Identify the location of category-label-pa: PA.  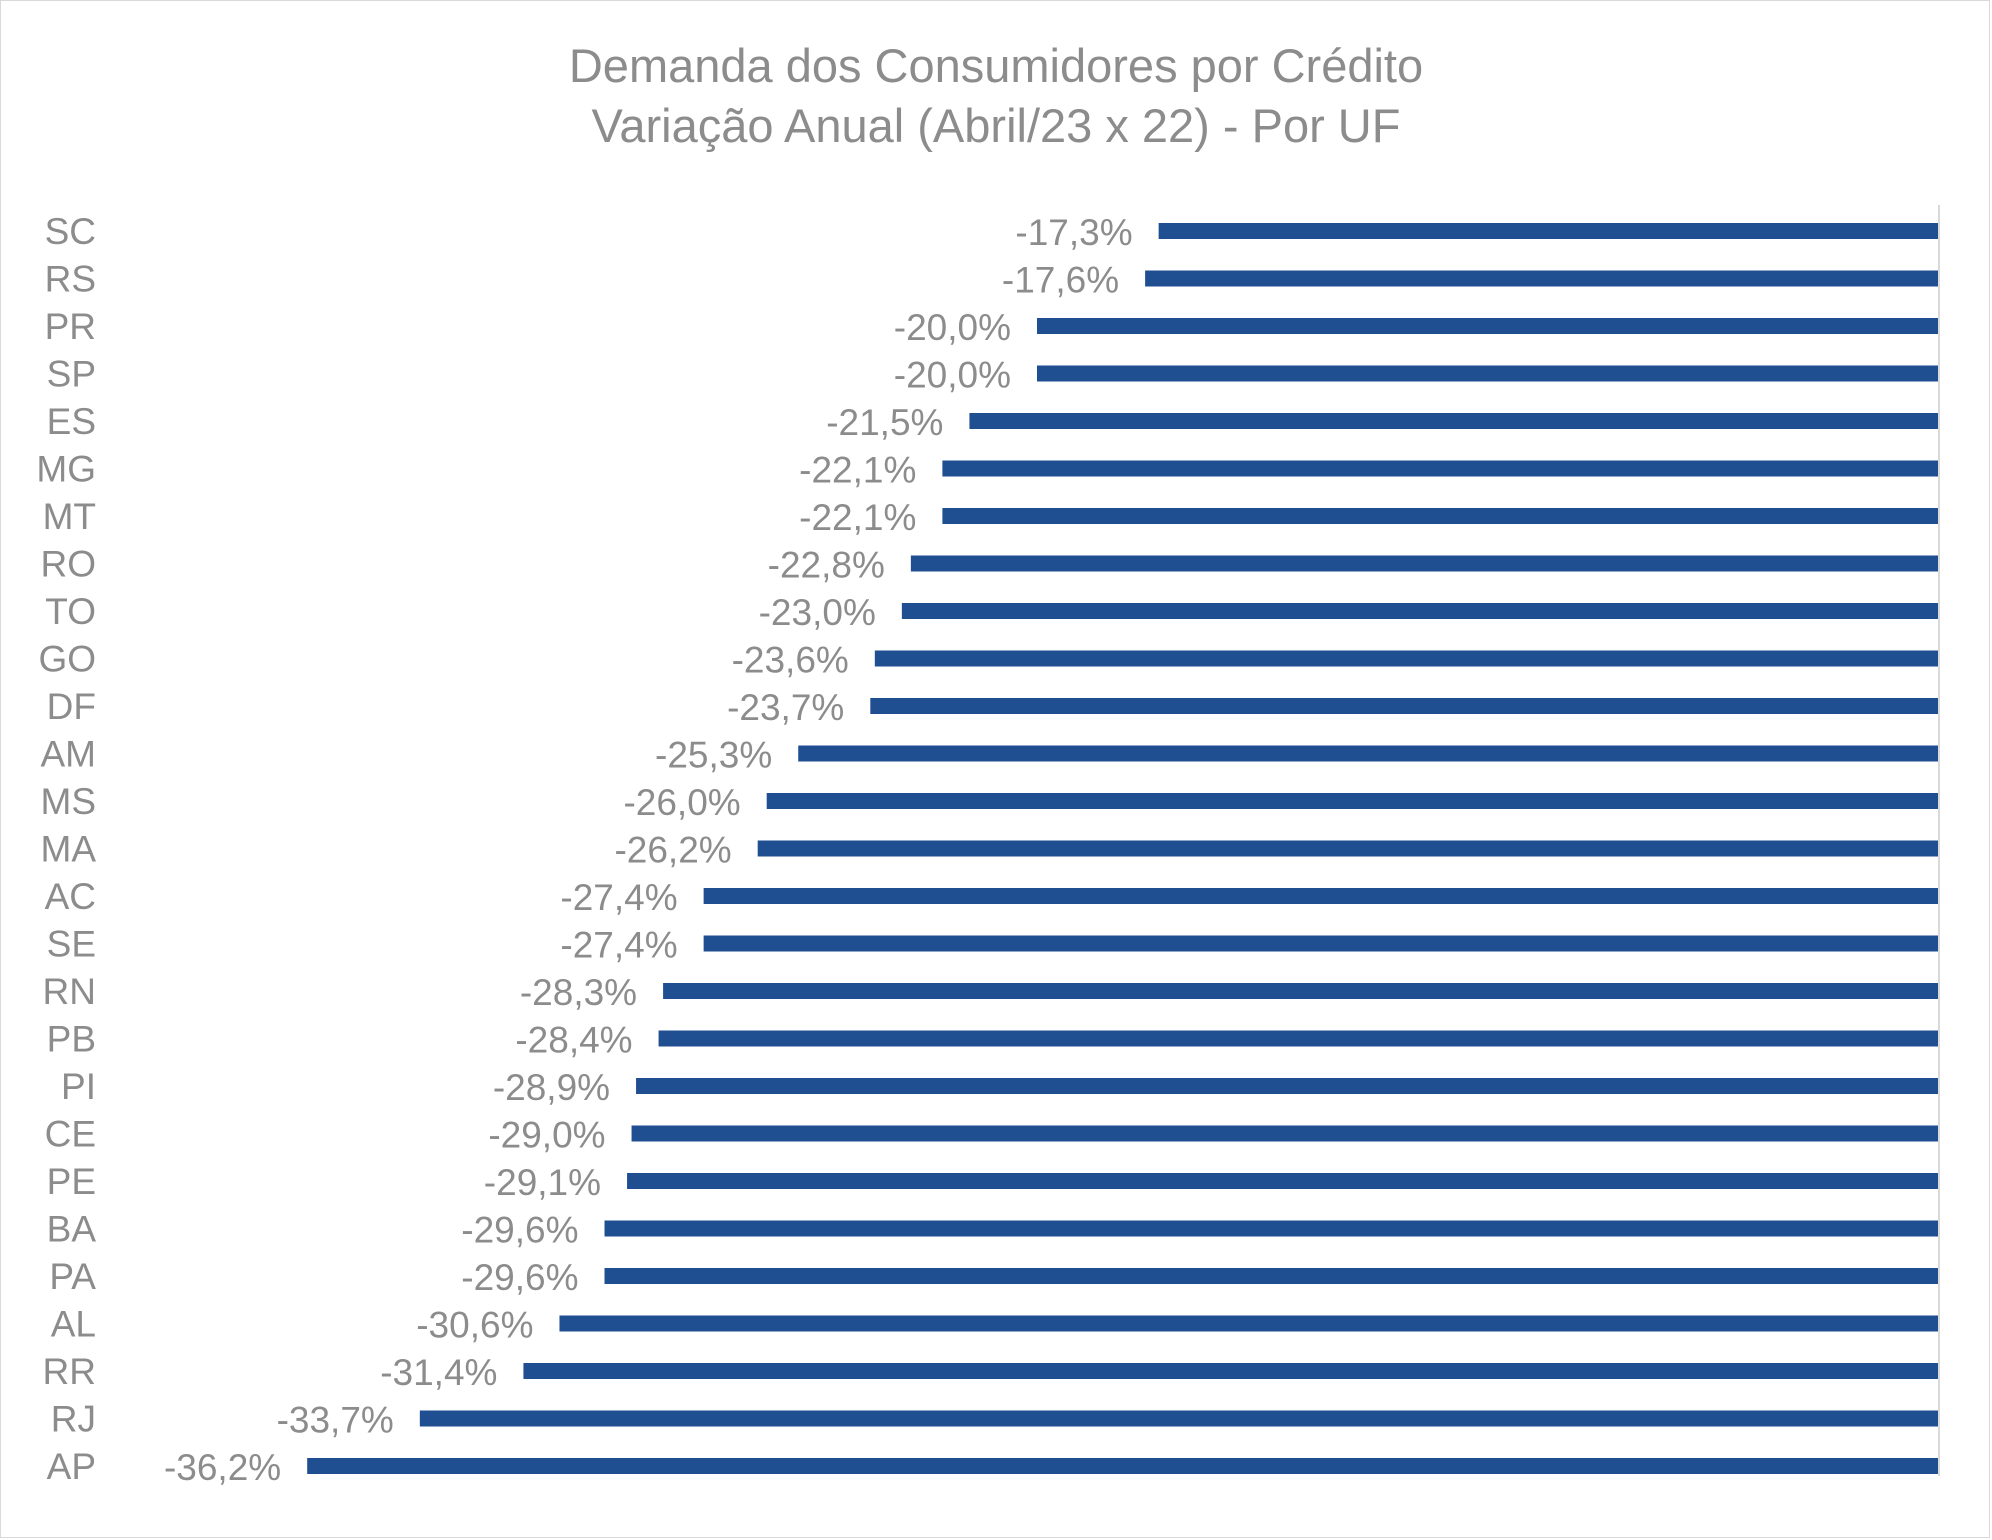
(72, 1276).